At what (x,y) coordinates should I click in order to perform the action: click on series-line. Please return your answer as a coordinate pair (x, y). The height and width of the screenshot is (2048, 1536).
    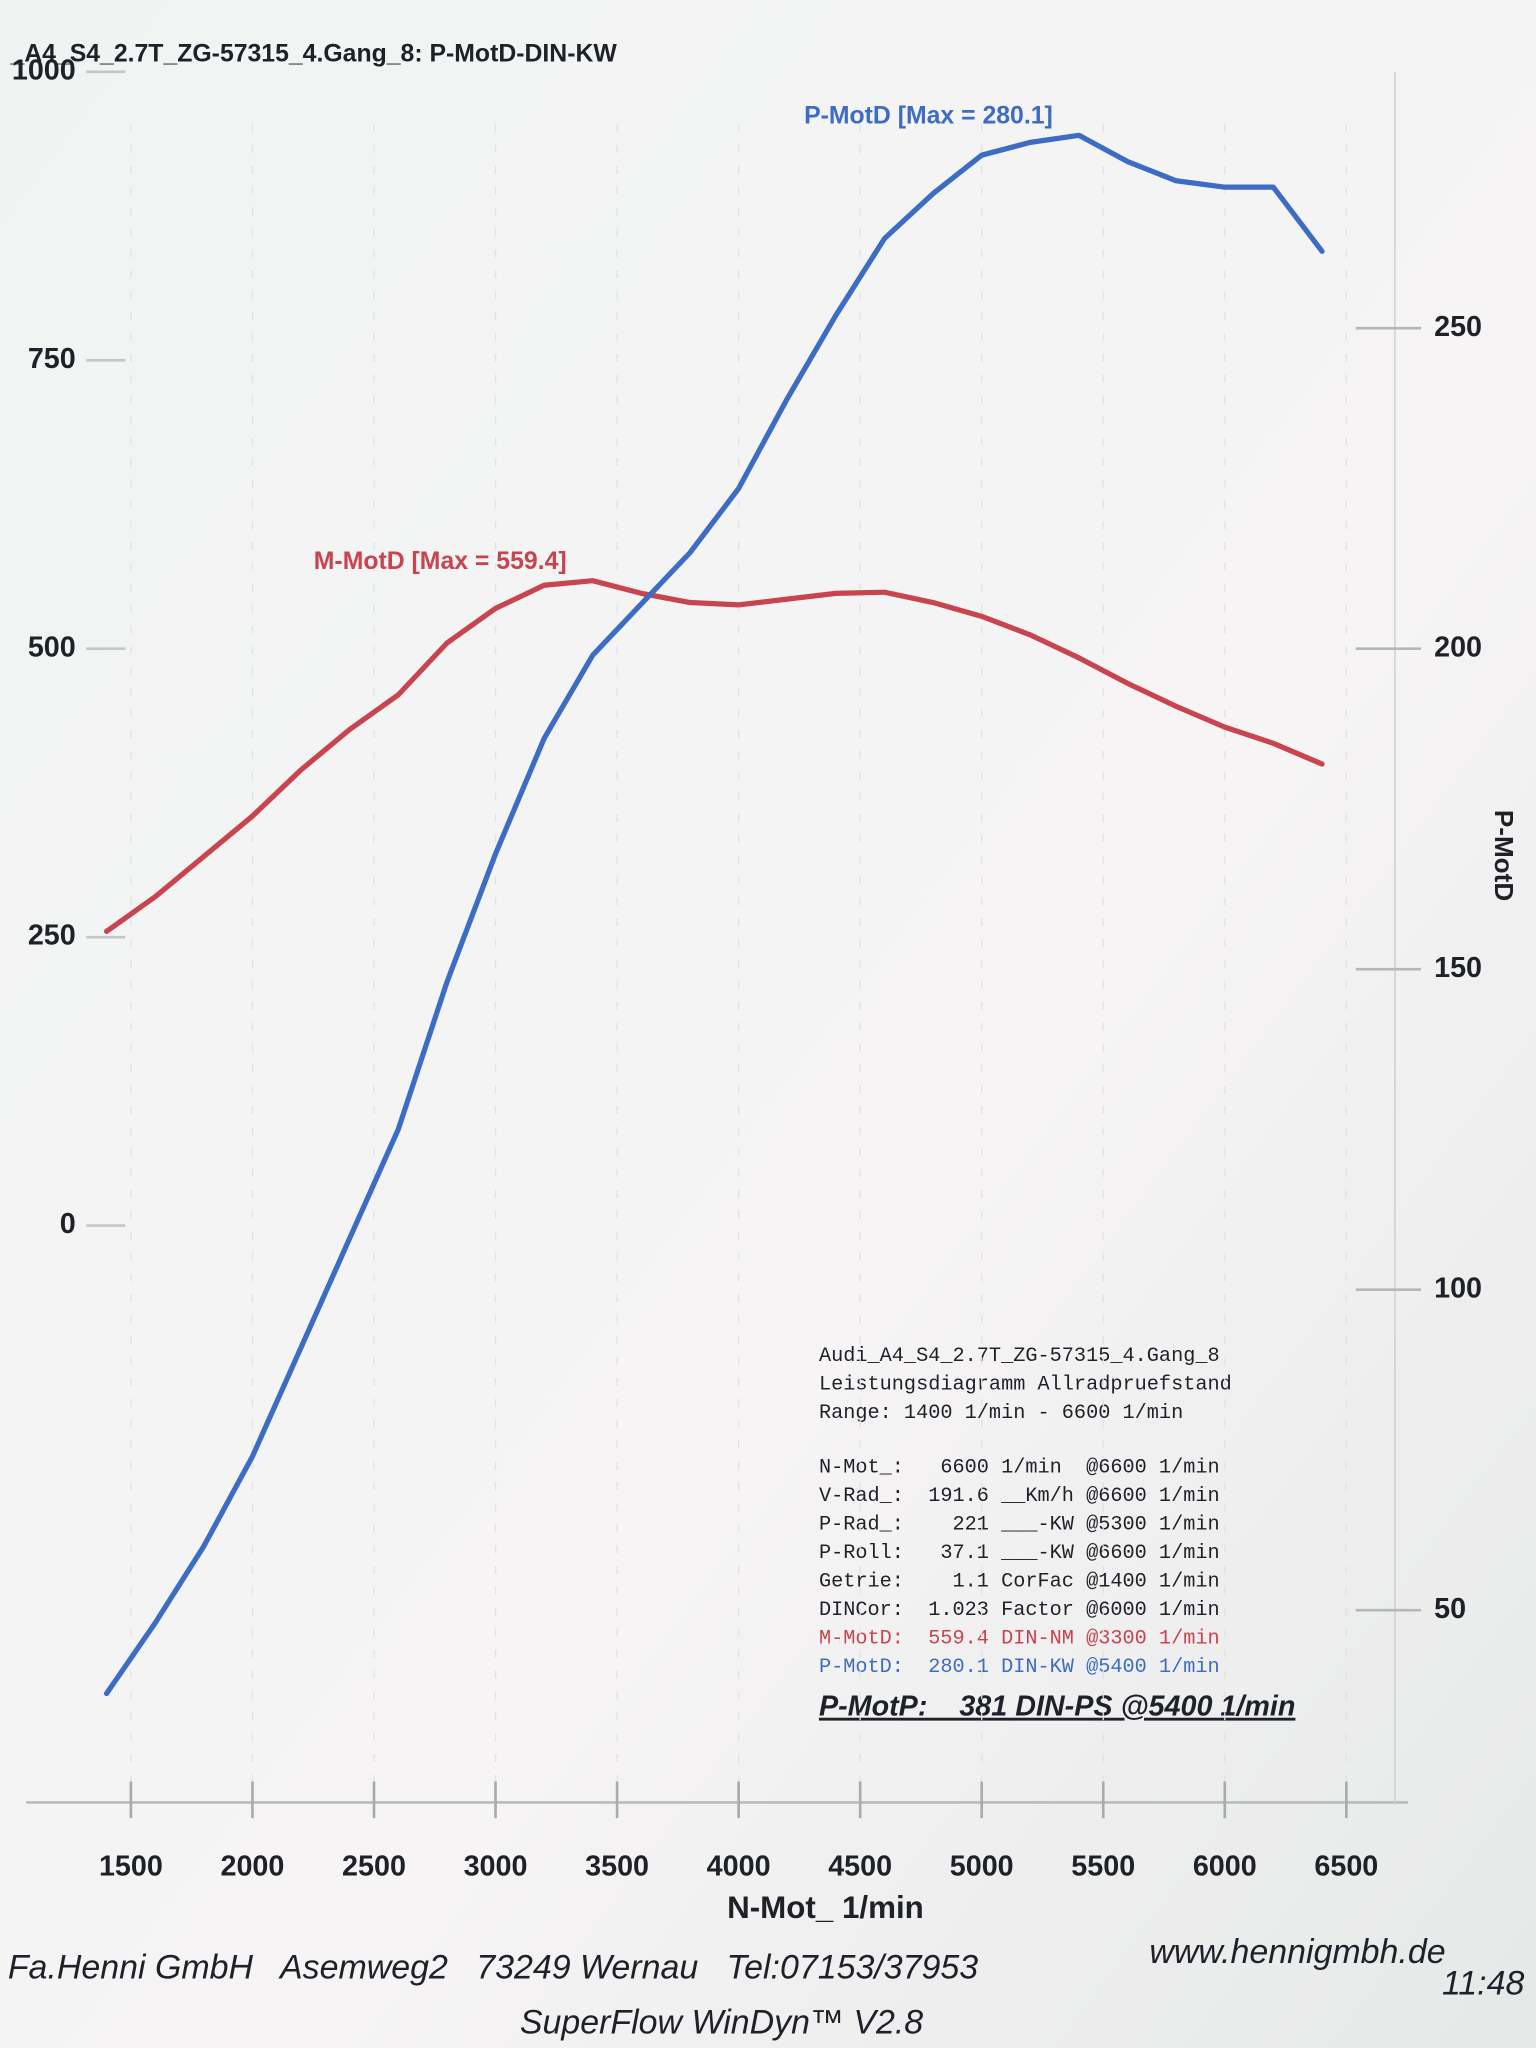
    Looking at the image, I should click on (714, 756).